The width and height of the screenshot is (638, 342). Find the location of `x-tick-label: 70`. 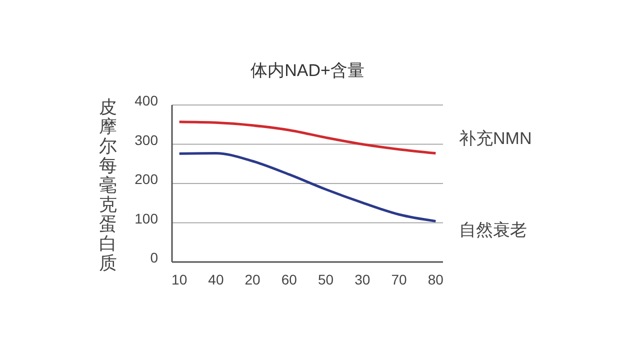

x-tick-label: 70 is located at coordinates (399, 280).